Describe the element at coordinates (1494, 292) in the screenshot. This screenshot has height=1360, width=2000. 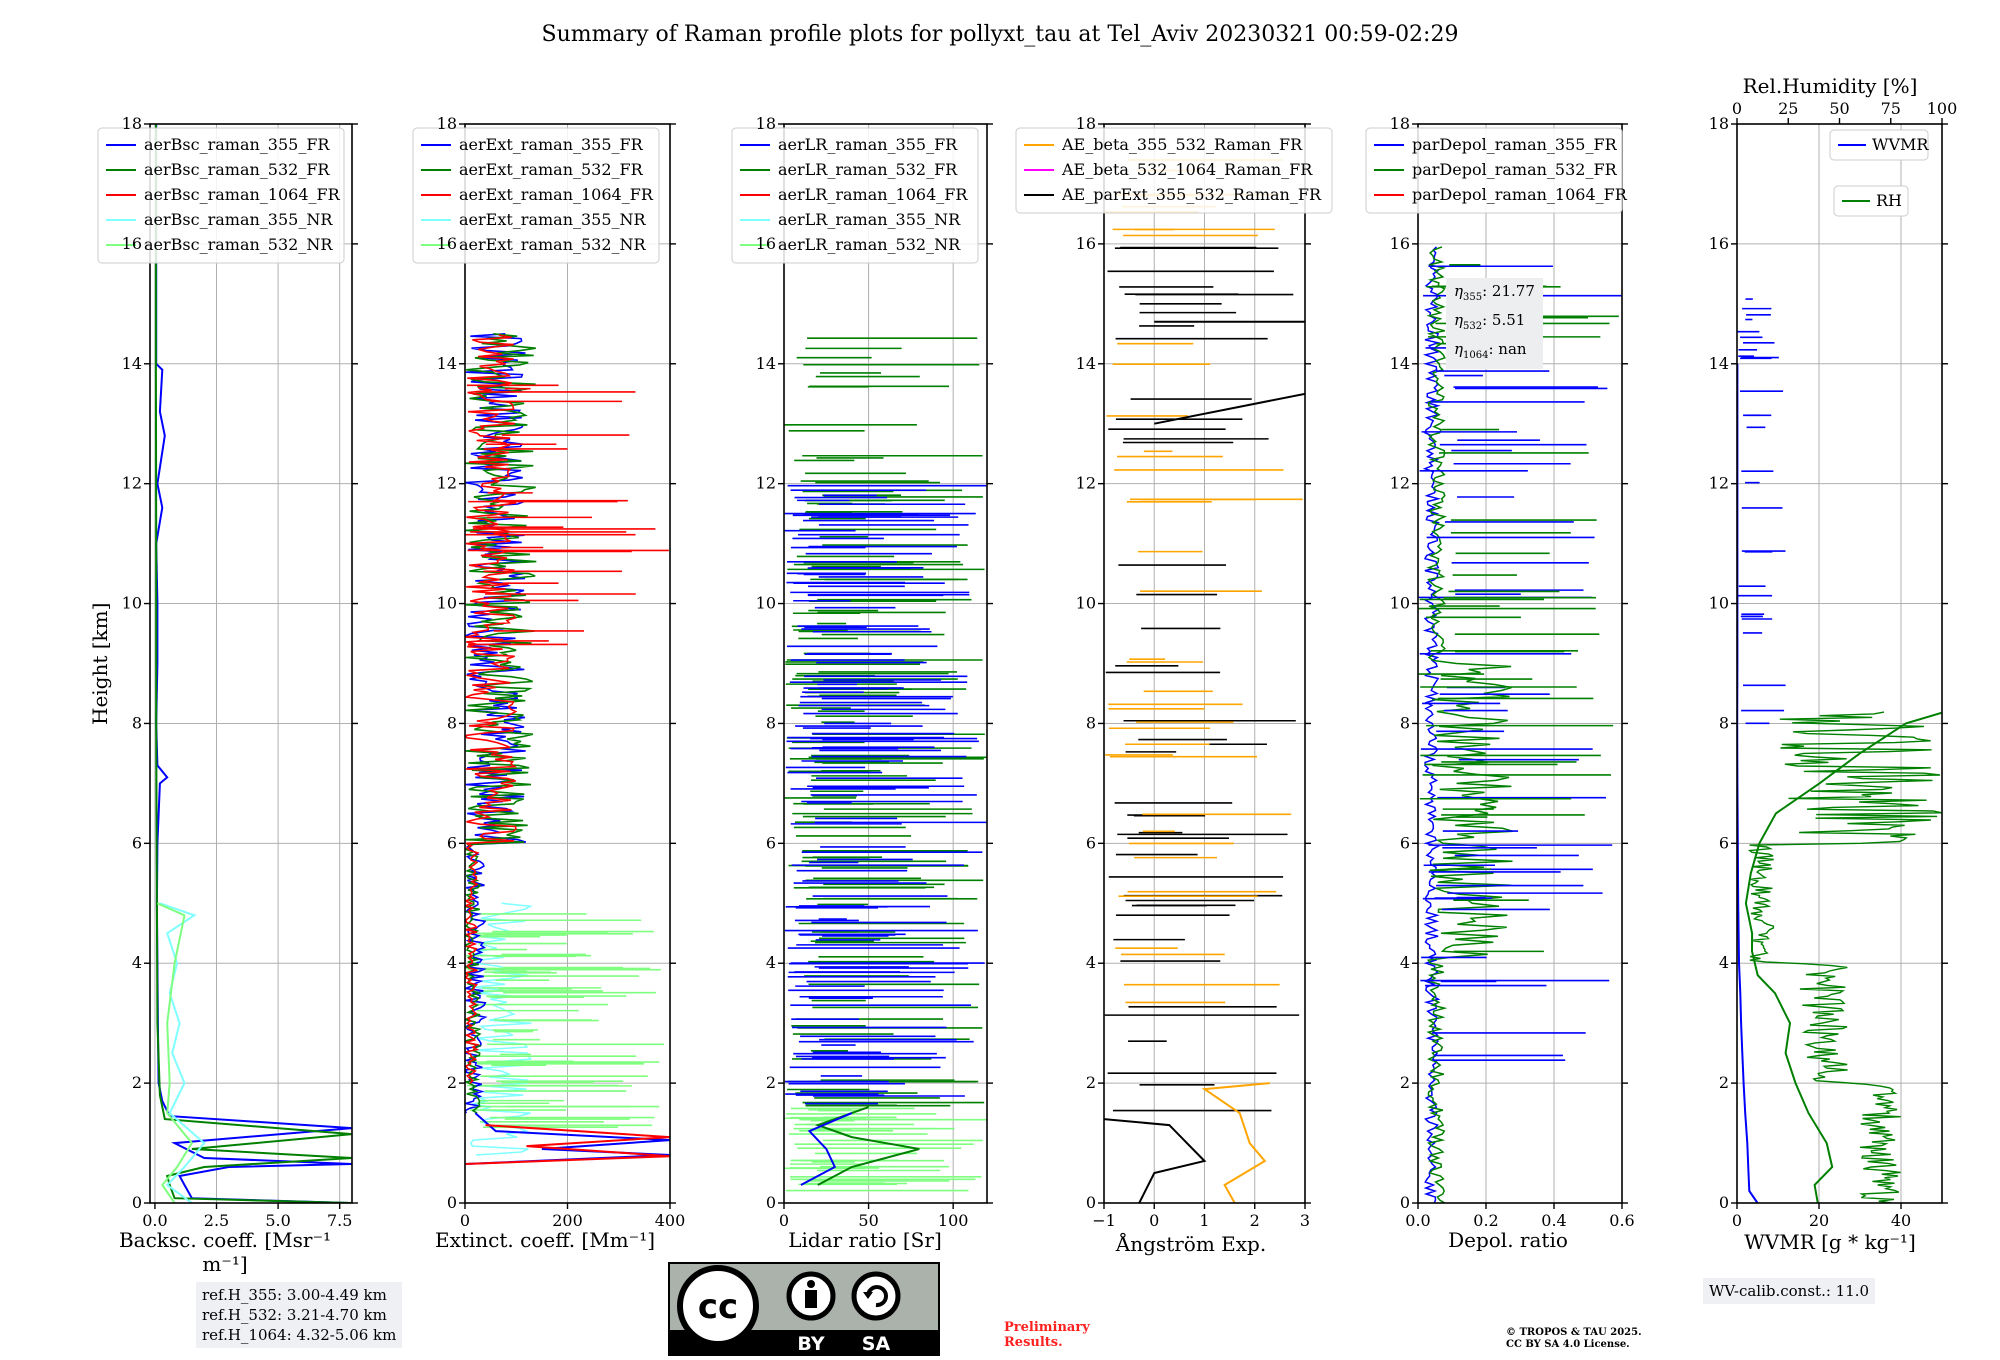
I see `eta-355: η355: 21.77` at that location.